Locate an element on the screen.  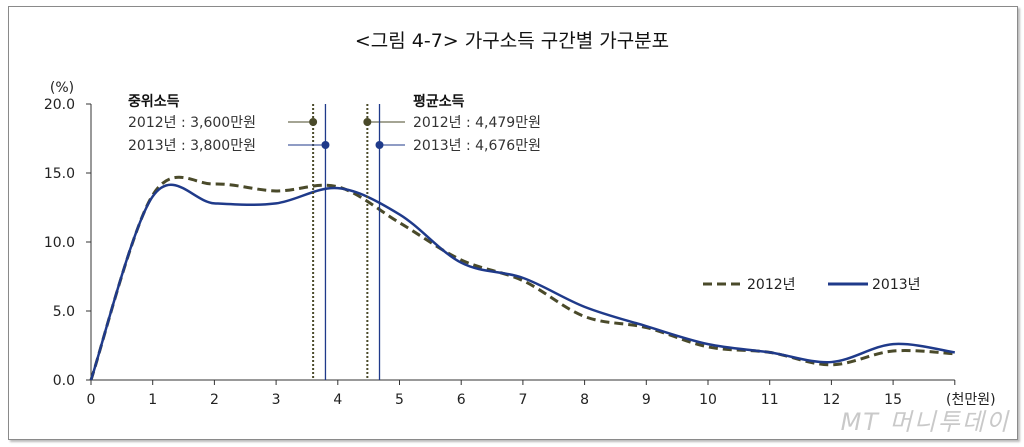
median-label: 2012년 : 3,600만원 is located at coordinates (192, 123).